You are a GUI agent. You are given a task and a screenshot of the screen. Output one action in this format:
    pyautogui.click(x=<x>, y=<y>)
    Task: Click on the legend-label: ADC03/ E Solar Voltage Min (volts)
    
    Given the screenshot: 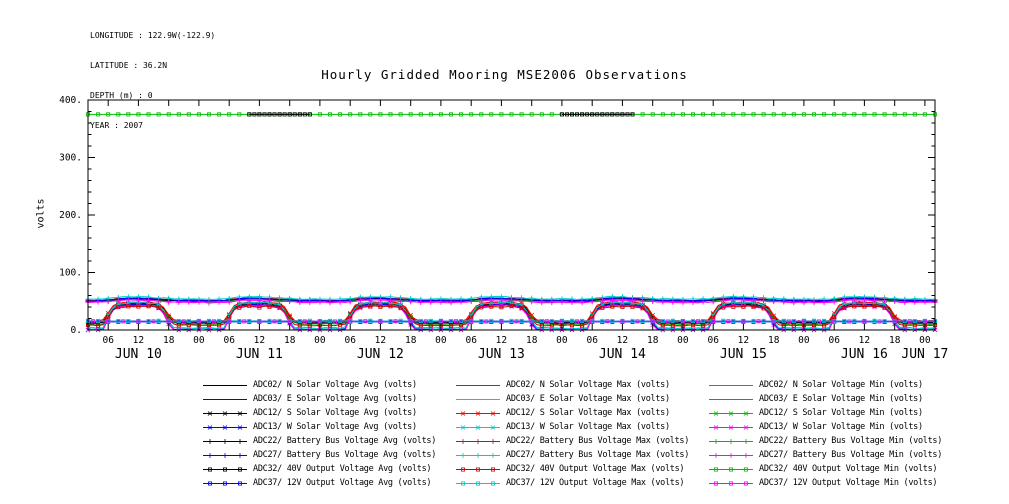 What is the action you would take?
    pyautogui.click(x=841, y=399)
    